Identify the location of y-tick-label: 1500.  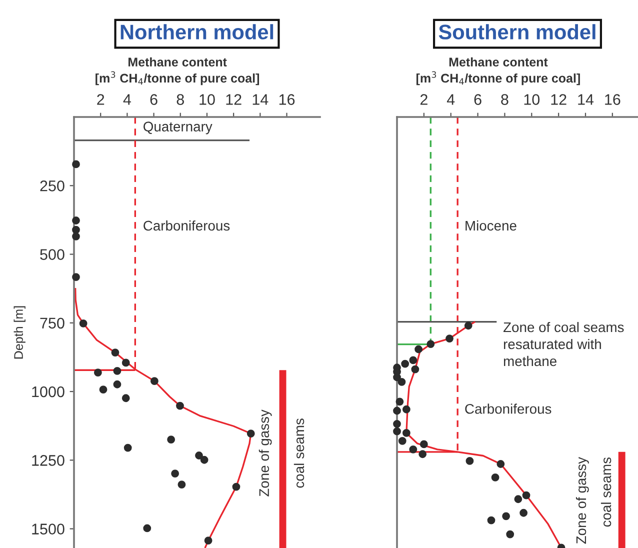
(48, 529).